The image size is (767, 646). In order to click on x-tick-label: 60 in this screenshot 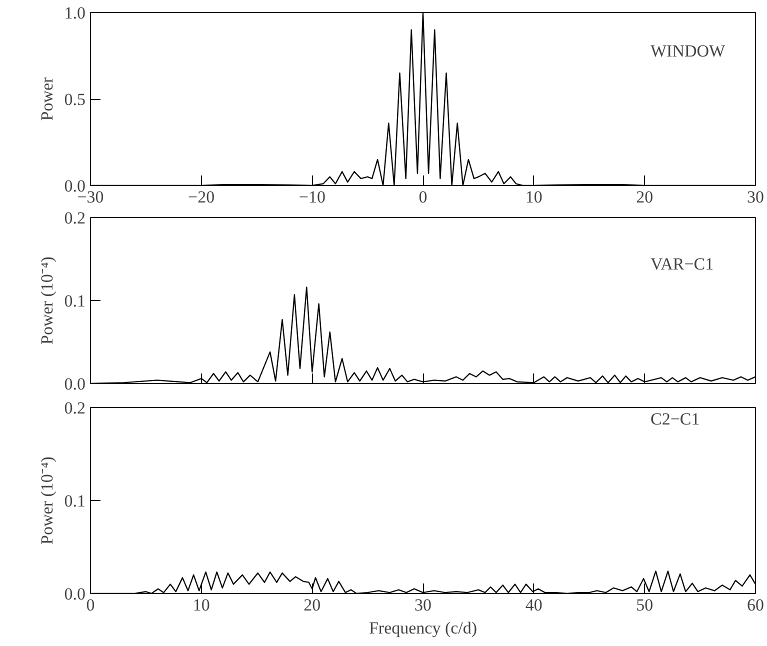, I will do `click(755, 605)`.